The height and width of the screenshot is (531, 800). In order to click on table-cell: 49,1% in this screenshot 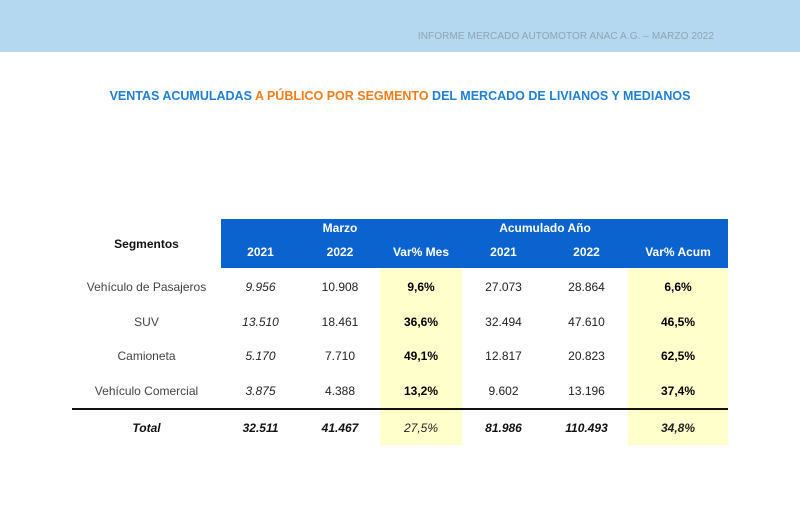, I will do `click(421, 356)`.